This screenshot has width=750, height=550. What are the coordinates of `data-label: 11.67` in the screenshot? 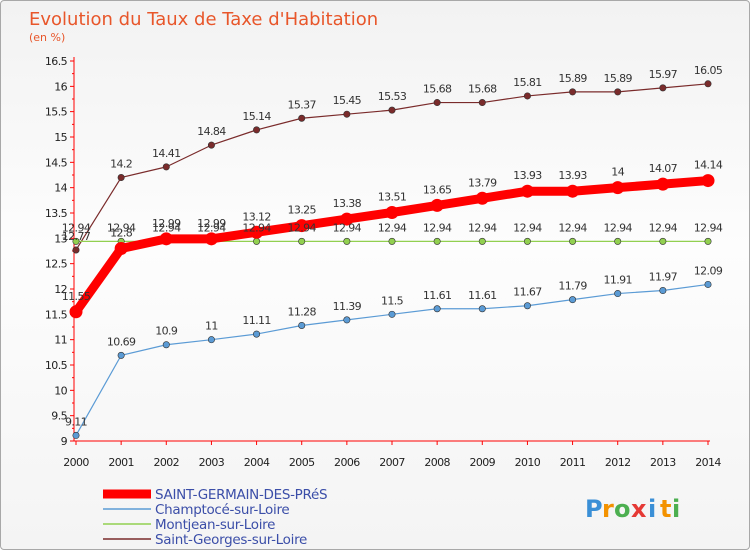 It's located at (527, 292).